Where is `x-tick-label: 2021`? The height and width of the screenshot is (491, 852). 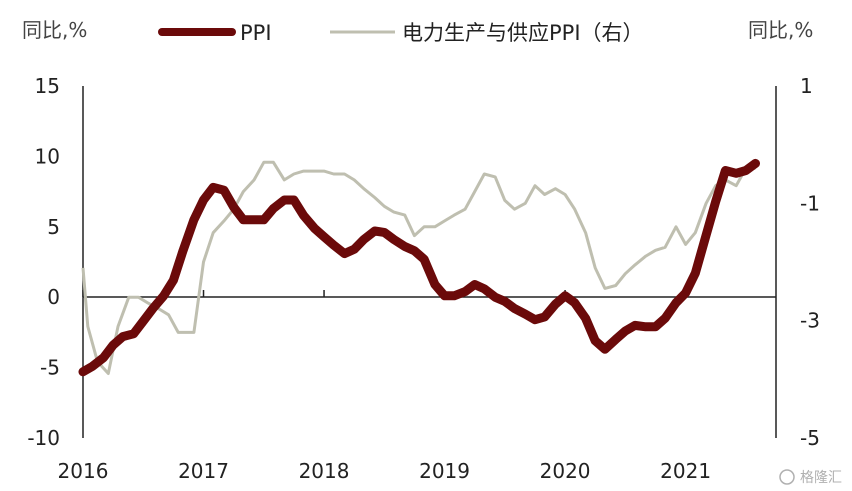
x-tick-label: 2021 is located at coordinates (685, 471).